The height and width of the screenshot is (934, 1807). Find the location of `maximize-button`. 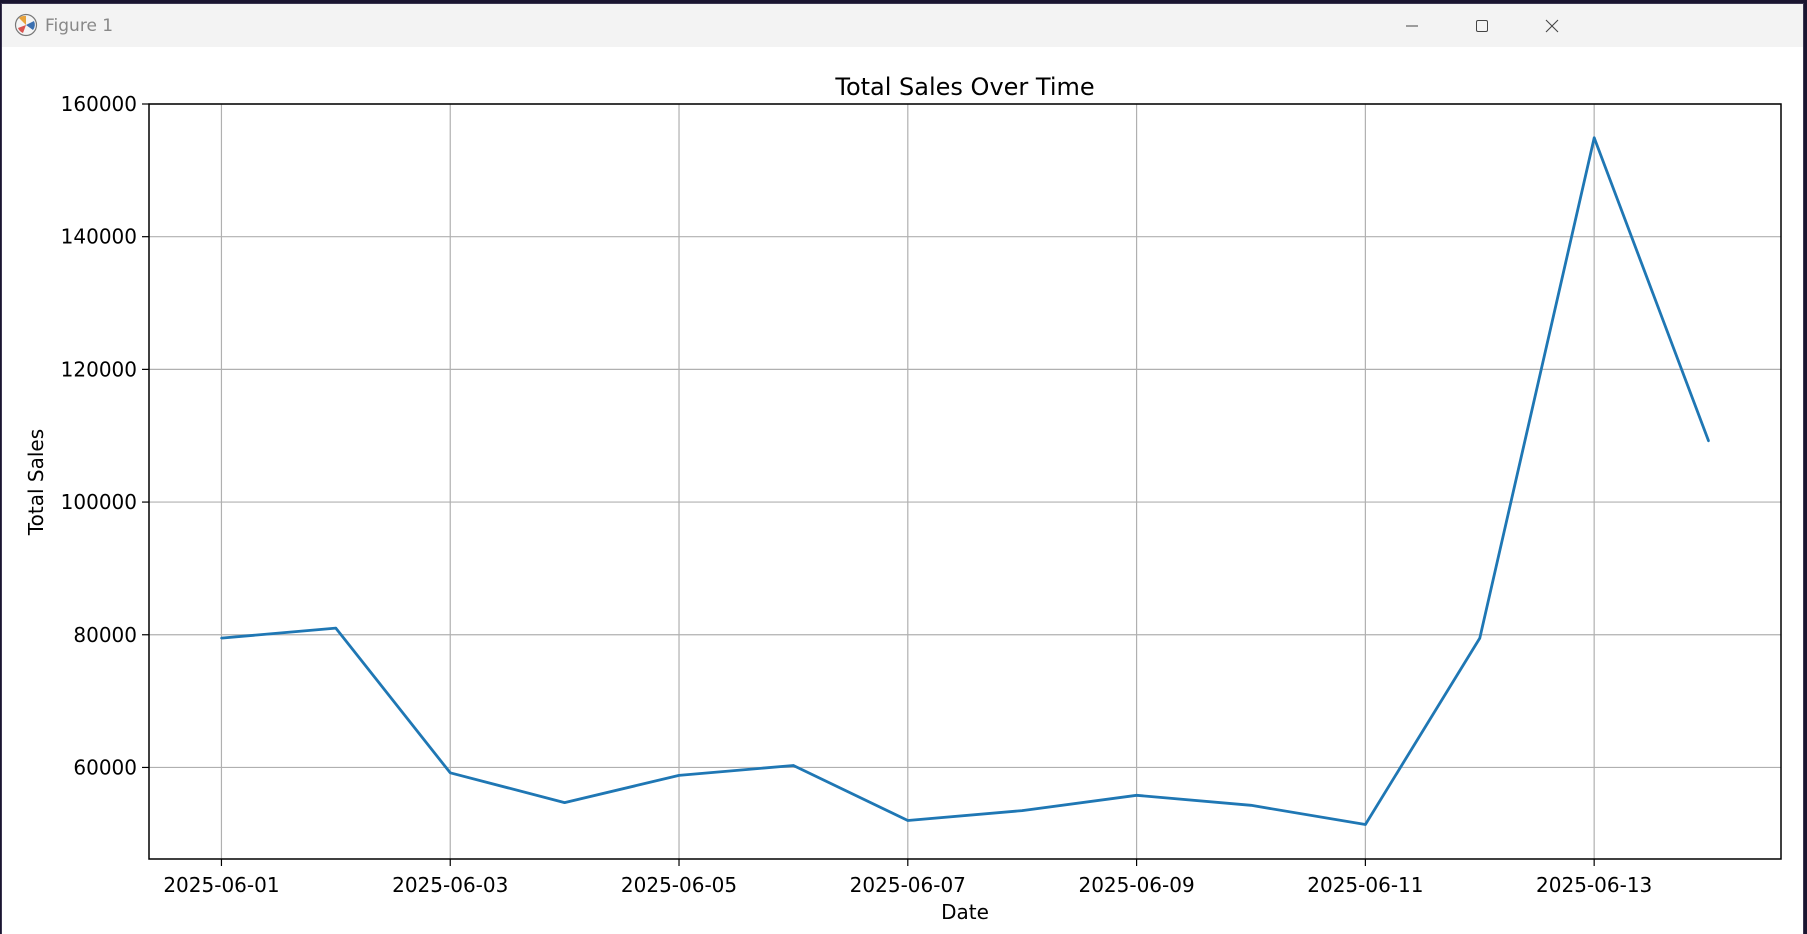

maximize-button is located at coordinates (1482, 25).